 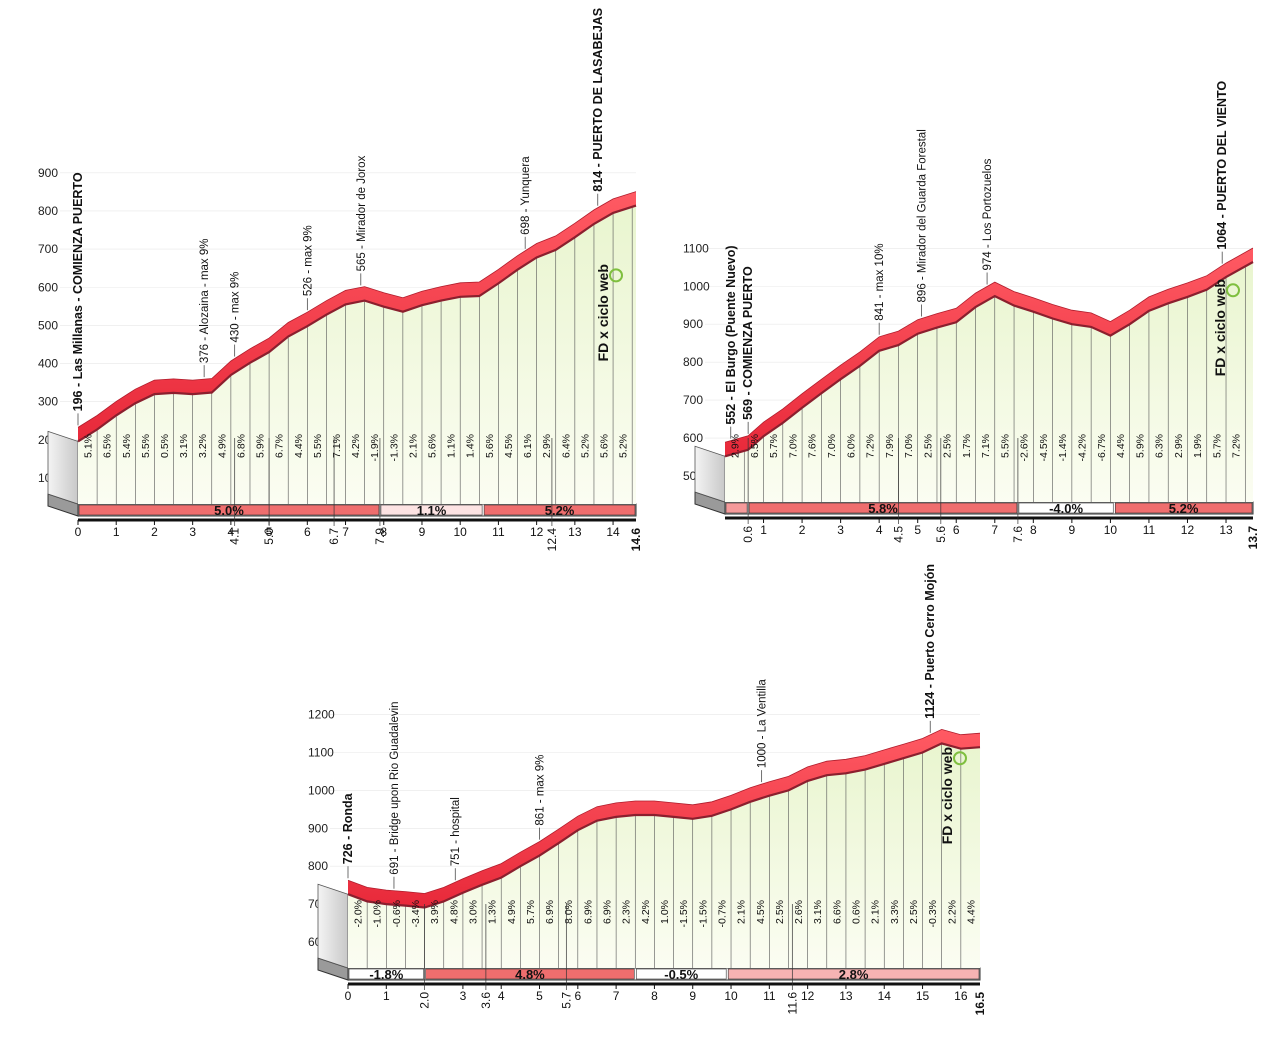 What do you see at coordinates (941, 534) in the screenshot?
I see `x-mark-label: 5.6` at bounding box center [941, 534].